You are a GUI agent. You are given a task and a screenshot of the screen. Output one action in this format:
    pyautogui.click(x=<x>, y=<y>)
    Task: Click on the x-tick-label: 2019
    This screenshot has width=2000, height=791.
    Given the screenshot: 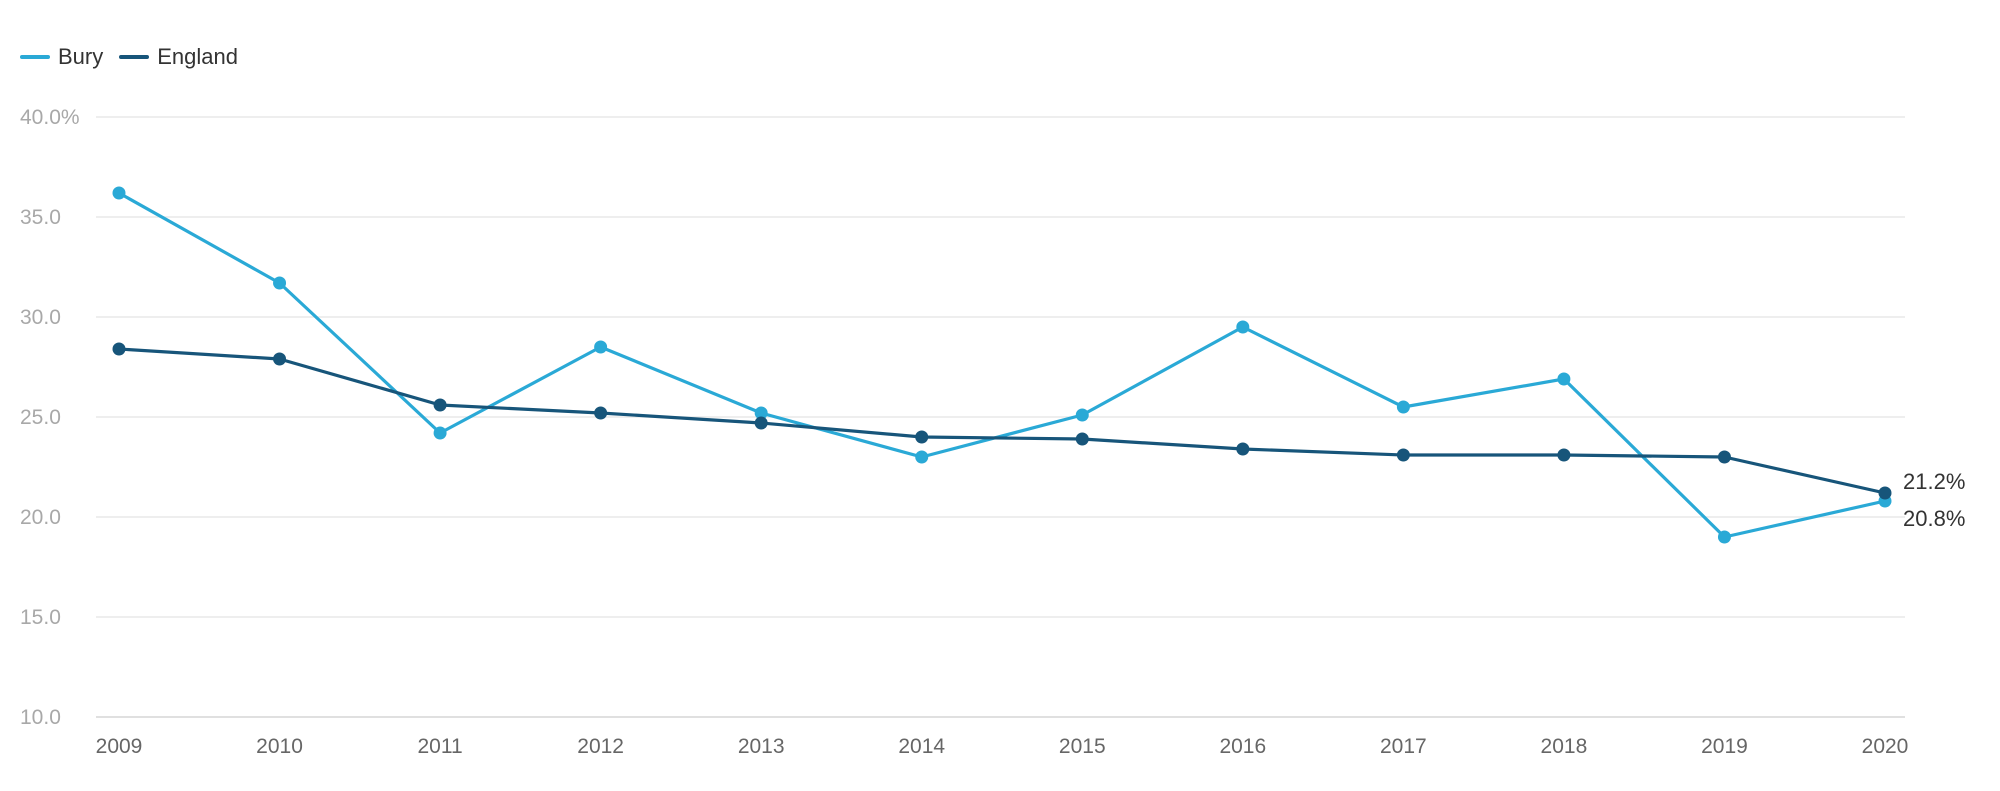 What is the action you would take?
    pyautogui.click(x=1724, y=746)
    